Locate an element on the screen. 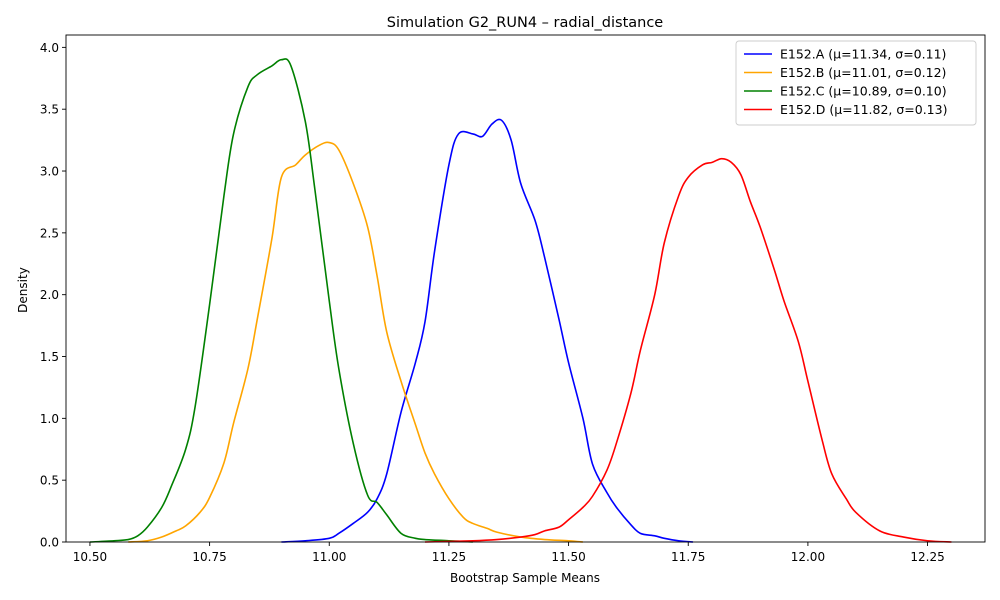  y-axis: 0.0 0.5 1.0 1.5 2.0 2.5 3.0 3.5 4.0 is located at coordinates (53, 295).